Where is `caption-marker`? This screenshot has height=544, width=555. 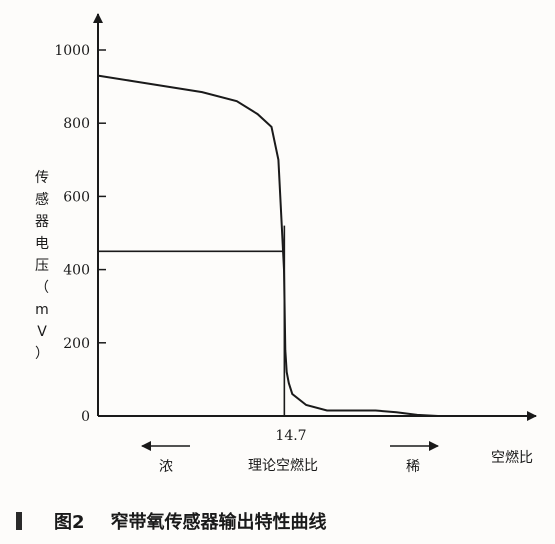 caption-marker is located at coordinates (19, 521).